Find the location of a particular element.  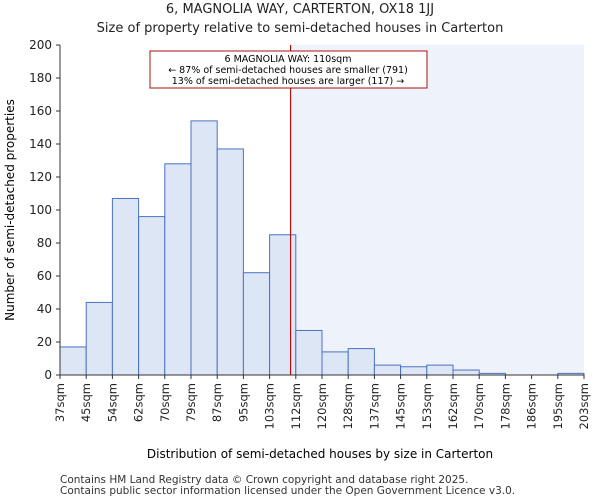

x-tick-label: 153sqm is located at coordinates (427, 406).